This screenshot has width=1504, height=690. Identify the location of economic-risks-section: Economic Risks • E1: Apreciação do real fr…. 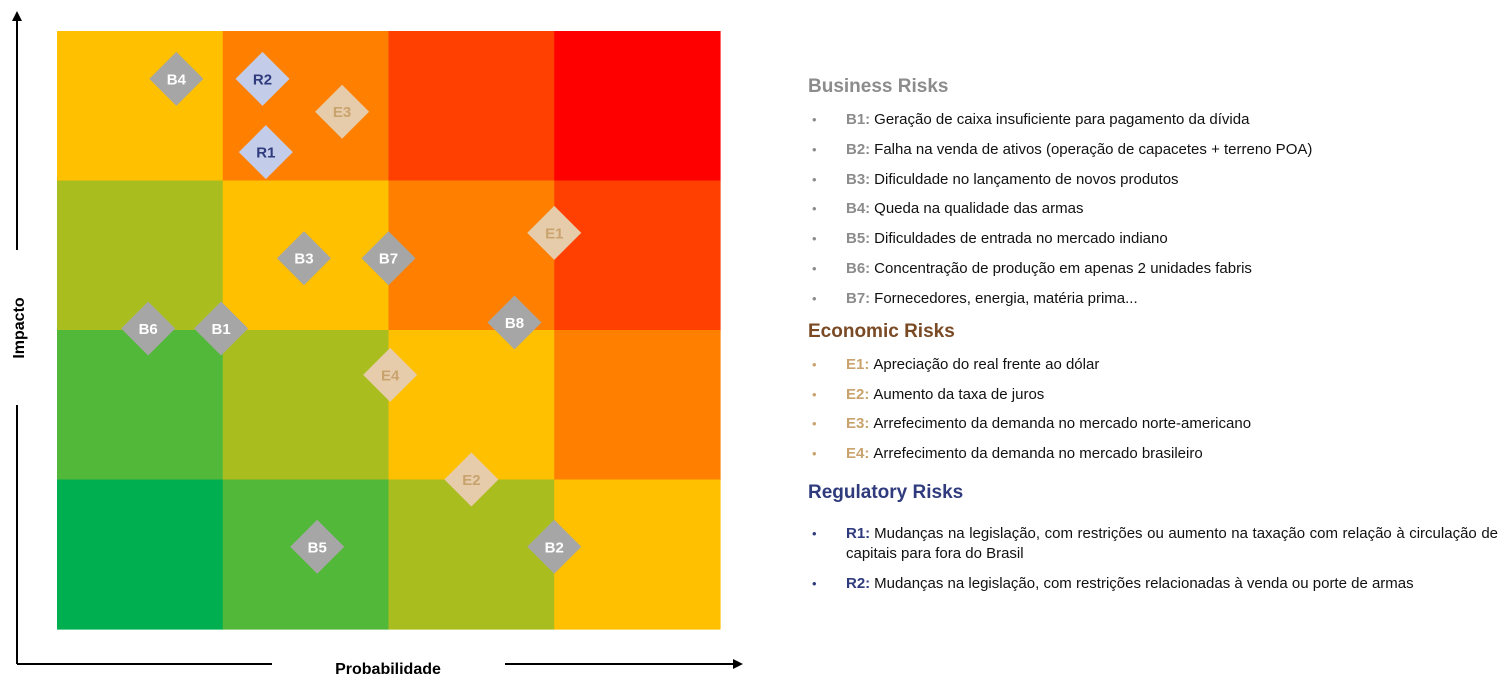
(1153, 391).